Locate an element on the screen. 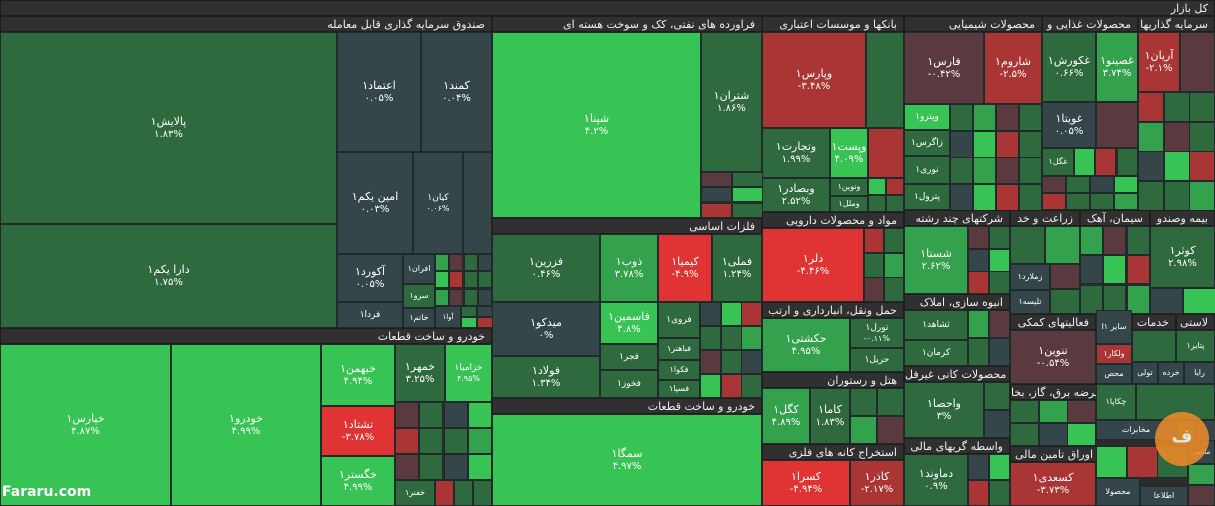 This screenshot has height=506, width=1215. stock-tile: نوری۱ is located at coordinates (927, 170).